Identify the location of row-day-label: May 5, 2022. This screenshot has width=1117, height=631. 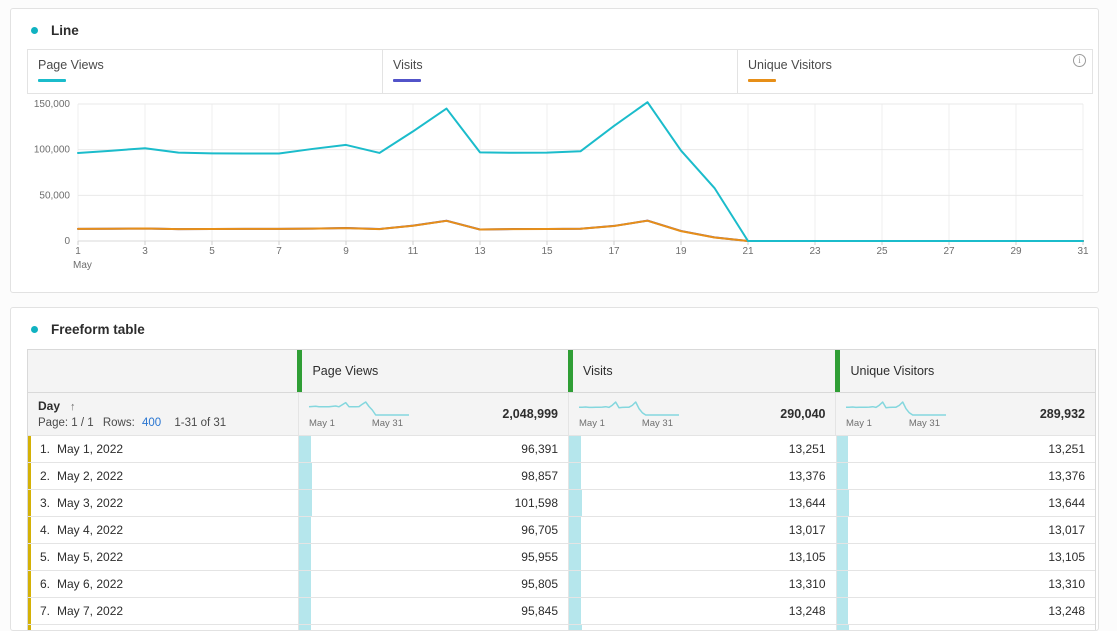
(90, 557).